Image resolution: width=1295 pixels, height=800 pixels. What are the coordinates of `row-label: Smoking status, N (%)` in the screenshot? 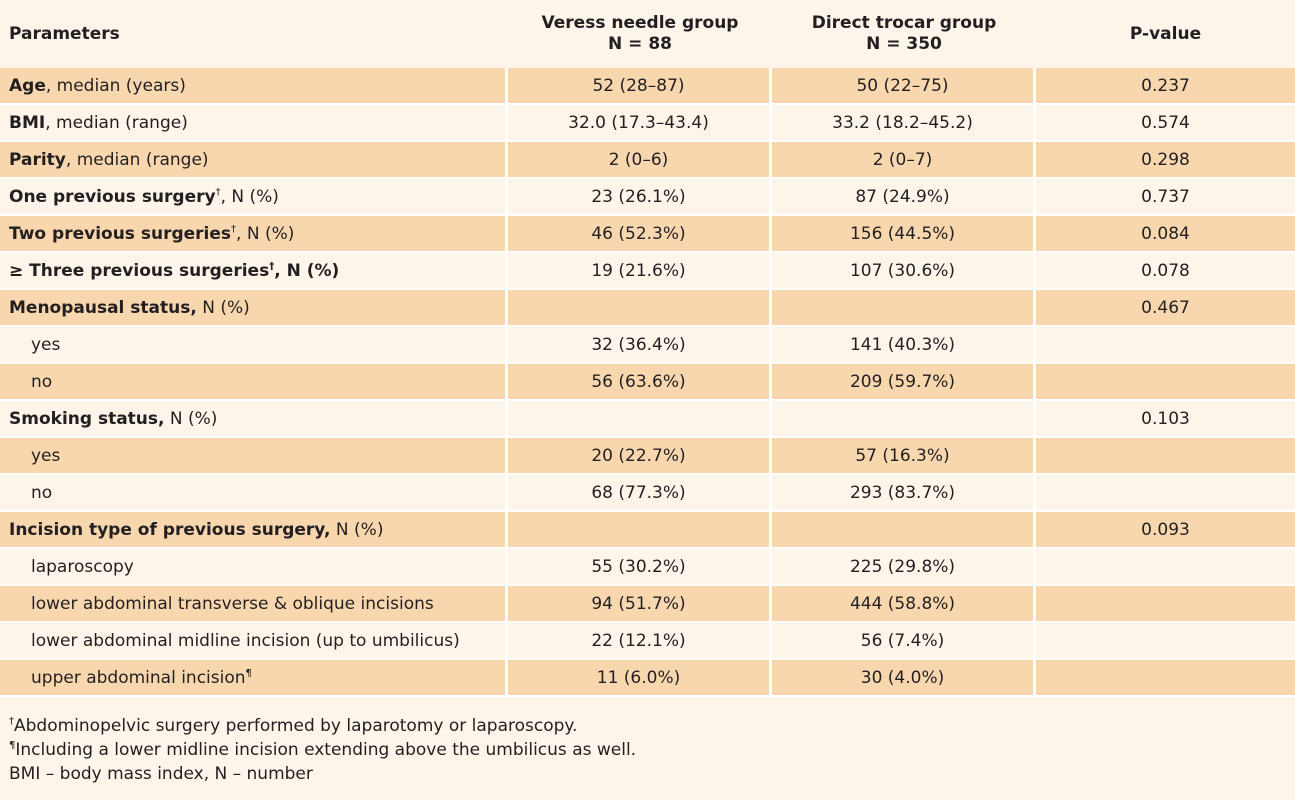 It's located at (254, 419).